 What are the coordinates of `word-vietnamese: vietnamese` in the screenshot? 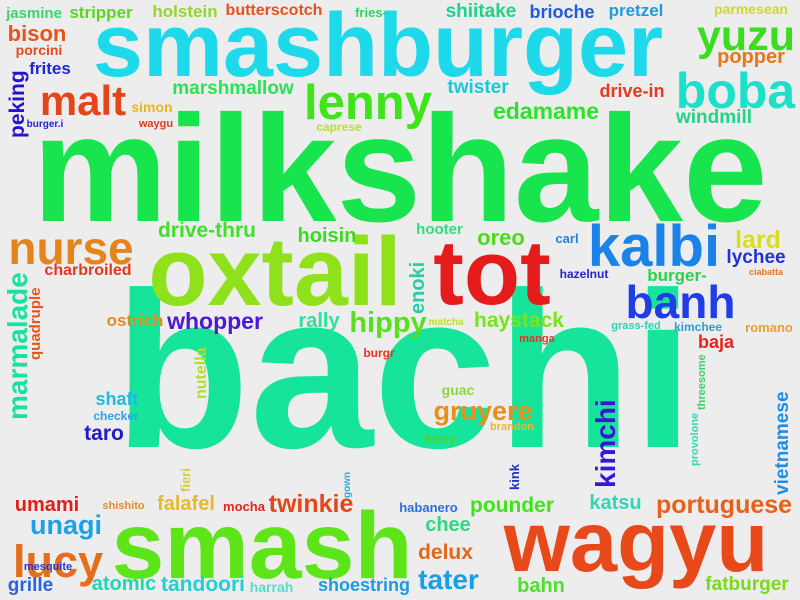 It's located at (782, 443).